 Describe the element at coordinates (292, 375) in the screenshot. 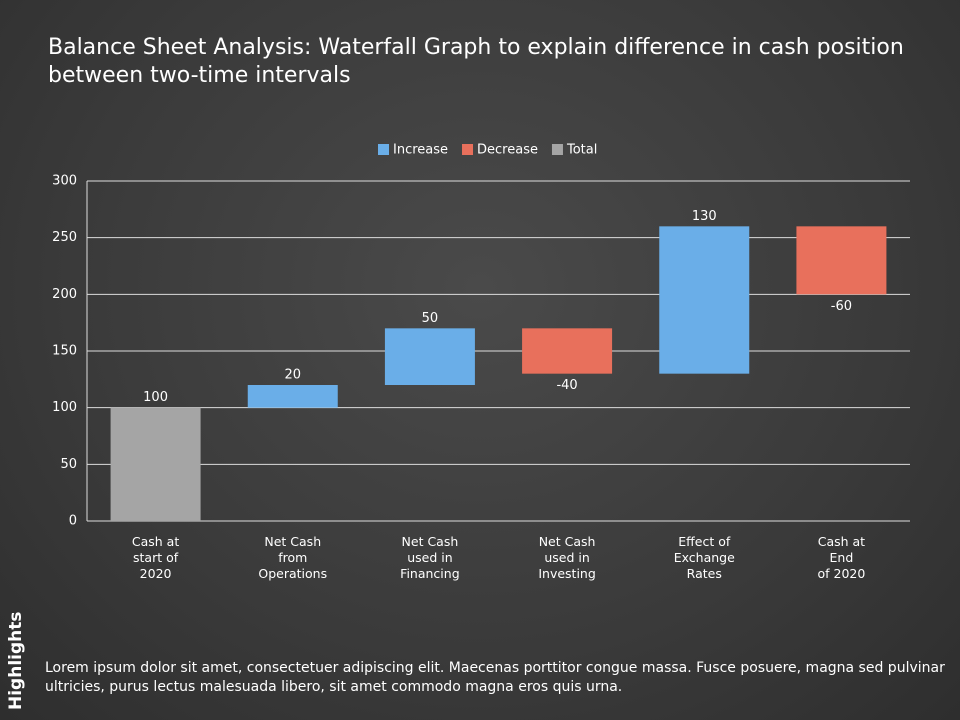

I see `value-label: 20` at that location.